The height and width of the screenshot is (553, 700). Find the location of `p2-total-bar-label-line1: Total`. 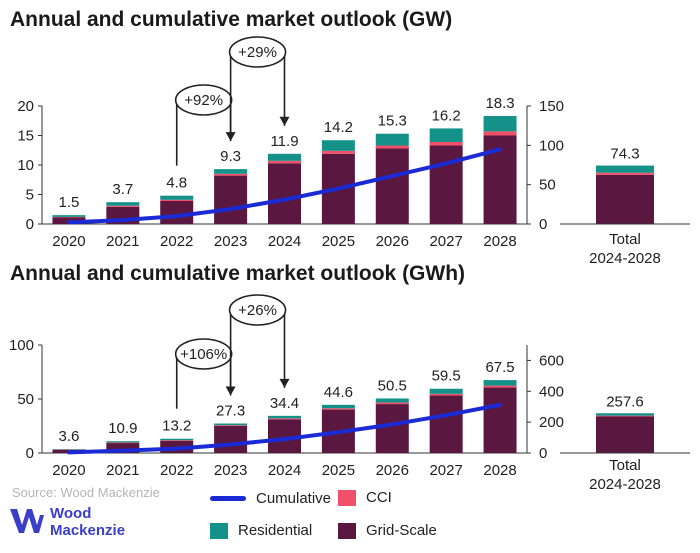

p2-total-bar-label-line1: Total is located at coordinates (625, 465).